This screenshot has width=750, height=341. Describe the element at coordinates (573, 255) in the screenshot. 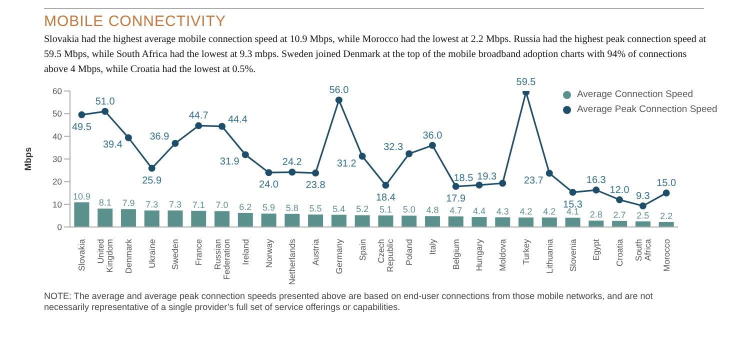

I see `x-tick-label: Slovenia` at that location.